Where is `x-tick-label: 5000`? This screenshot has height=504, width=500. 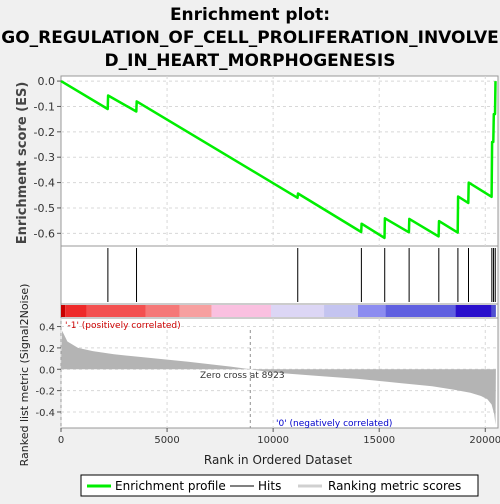 x-tick-label: 5000 is located at coordinates (166, 440).